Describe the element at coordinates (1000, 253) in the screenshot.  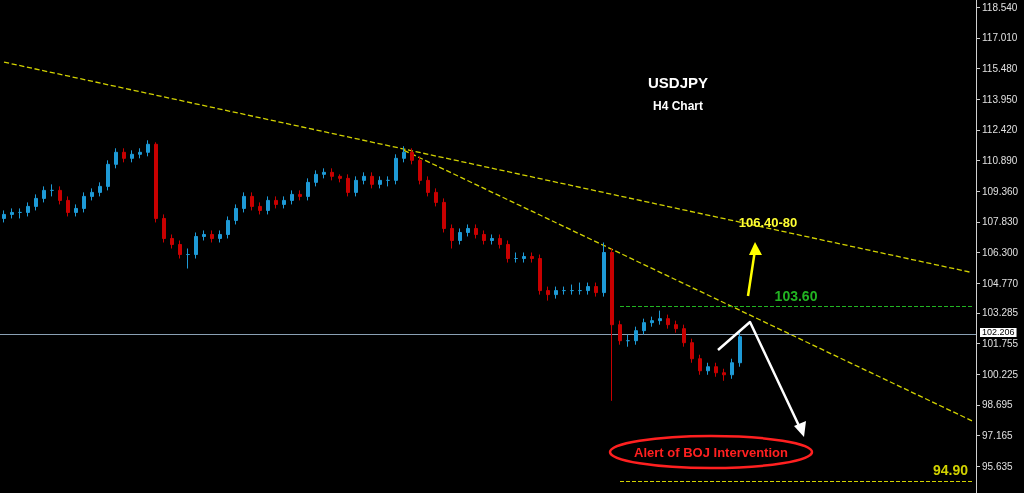
I see `y-tick-label: 106.300` at that location.